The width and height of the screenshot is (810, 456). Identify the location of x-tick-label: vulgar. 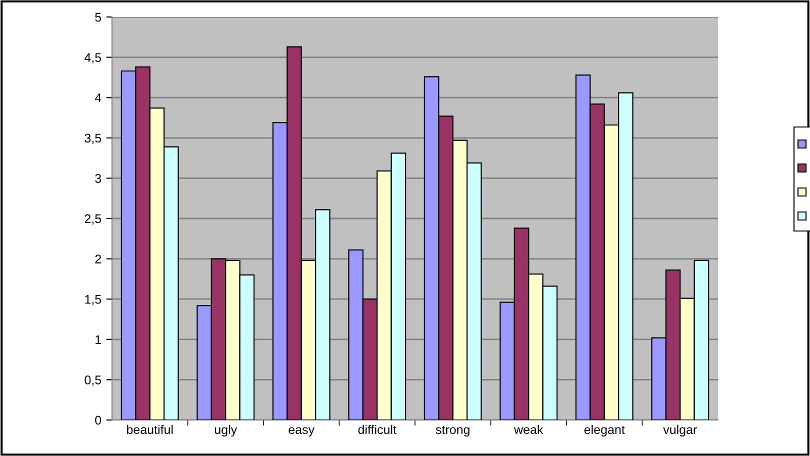
(680, 430).